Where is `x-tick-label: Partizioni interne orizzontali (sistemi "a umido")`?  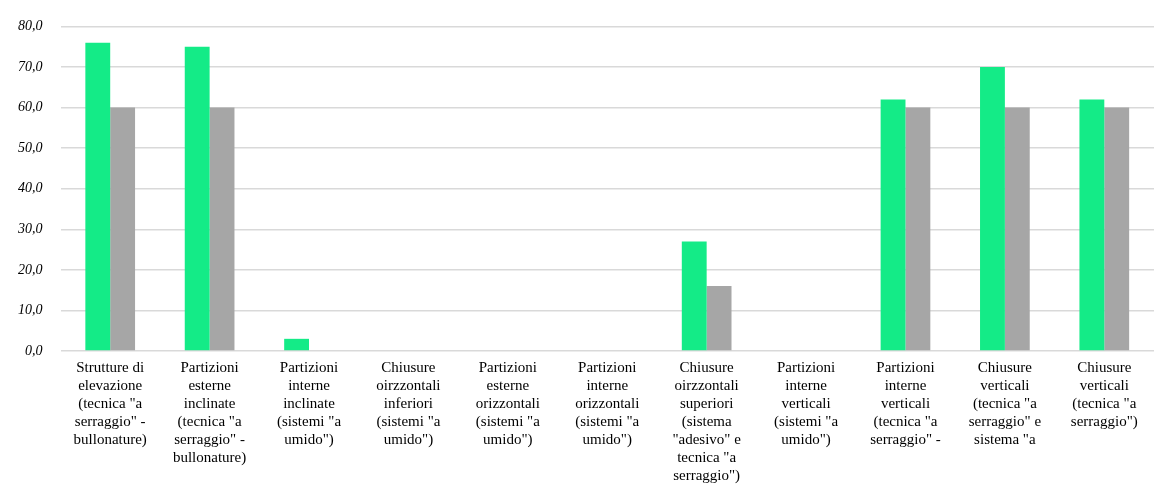
x-tick-label: Partizioni interne orizzontali (sistemi "a umido") is located at coordinates (607, 403).